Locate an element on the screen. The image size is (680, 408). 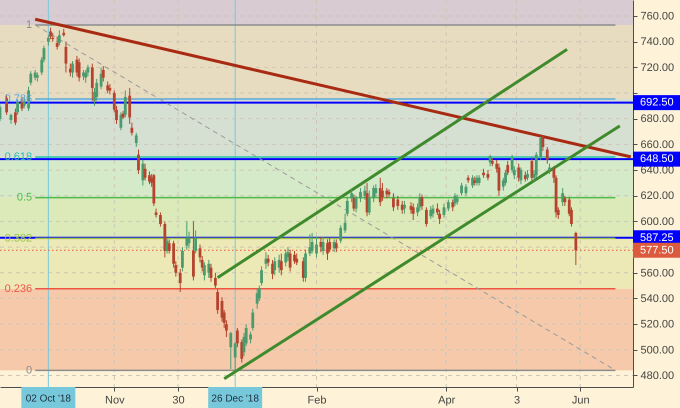
y-tick-label: 720.00 is located at coordinates (657, 68).